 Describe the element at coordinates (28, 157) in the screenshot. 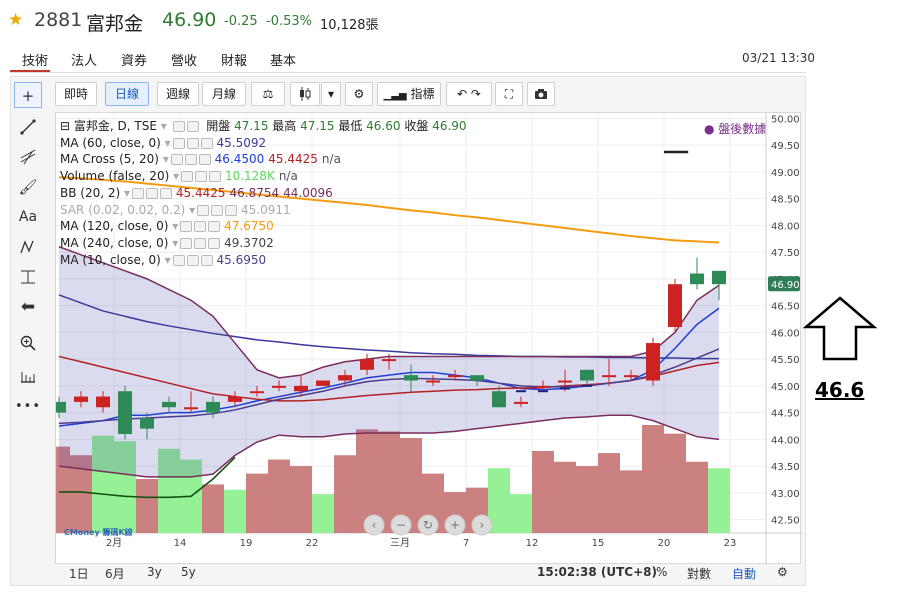

I see `fib-icon` at that location.